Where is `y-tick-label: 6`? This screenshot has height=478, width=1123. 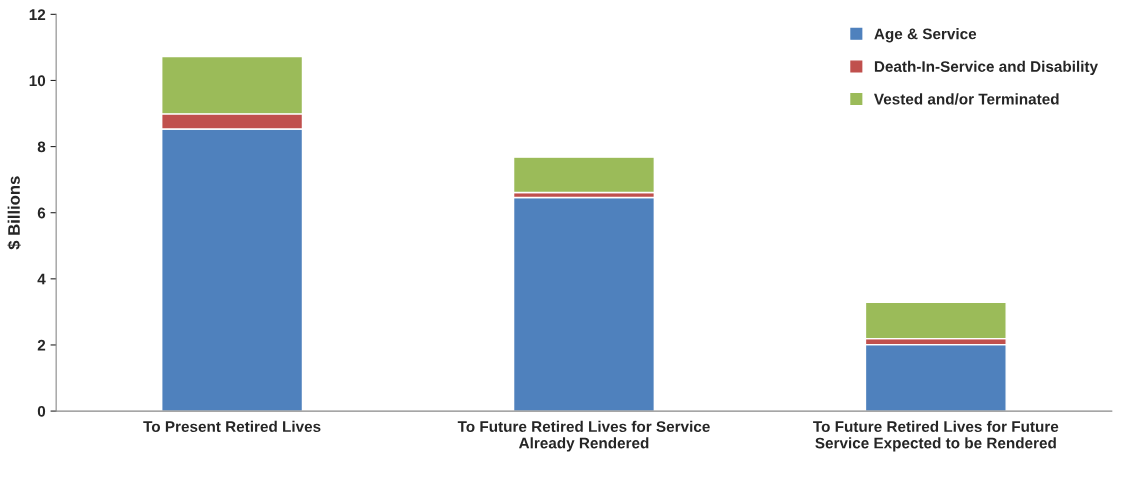
y-tick-label: 6 is located at coordinates (41, 213).